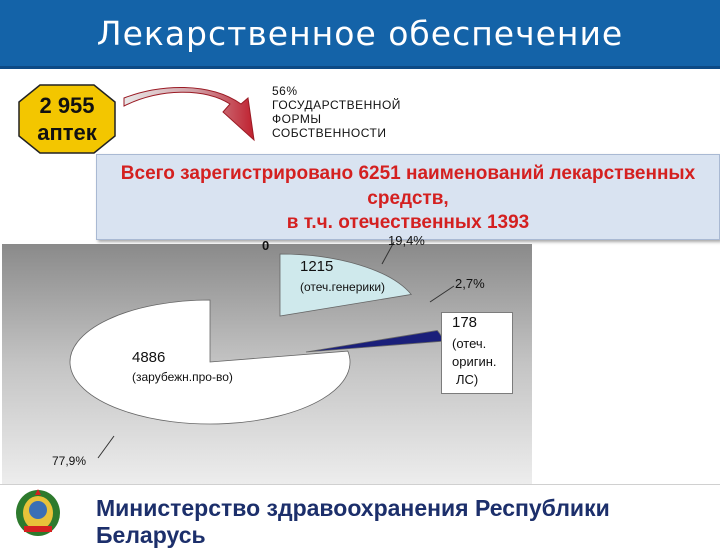 The height and width of the screenshot is (549, 720). What do you see at coordinates (467, 379) in the screenshot?
I see `original-desc-line-3: ЛС)` at bounding box center [467, 379].